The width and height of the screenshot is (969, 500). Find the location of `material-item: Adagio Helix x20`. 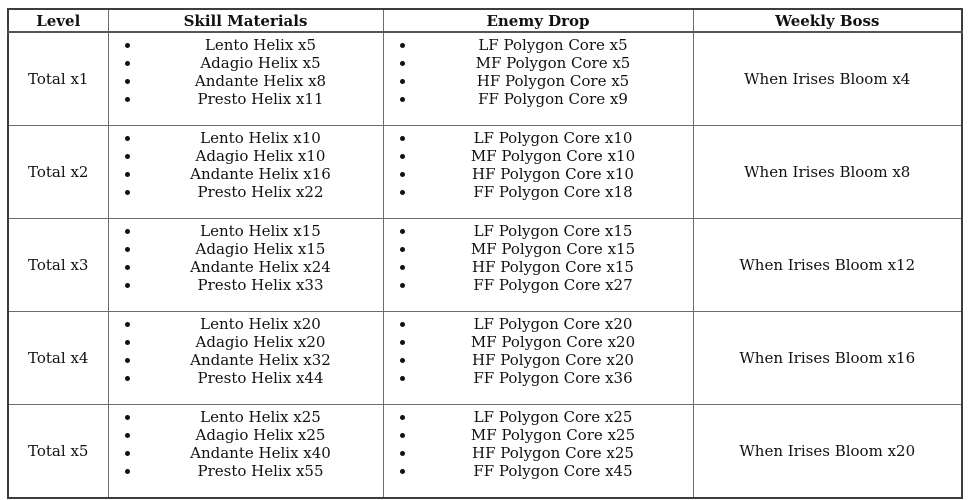

material-item: Adagio Helix x20 is located at coordinates (261, 342).